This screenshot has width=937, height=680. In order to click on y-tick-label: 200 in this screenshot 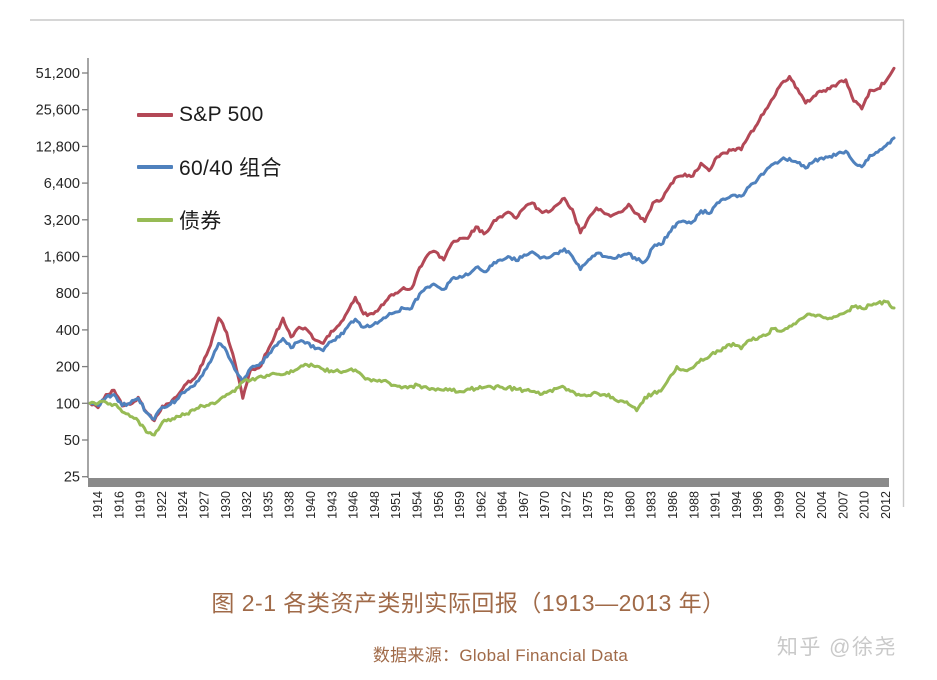, I will do `click(68, 368)`.